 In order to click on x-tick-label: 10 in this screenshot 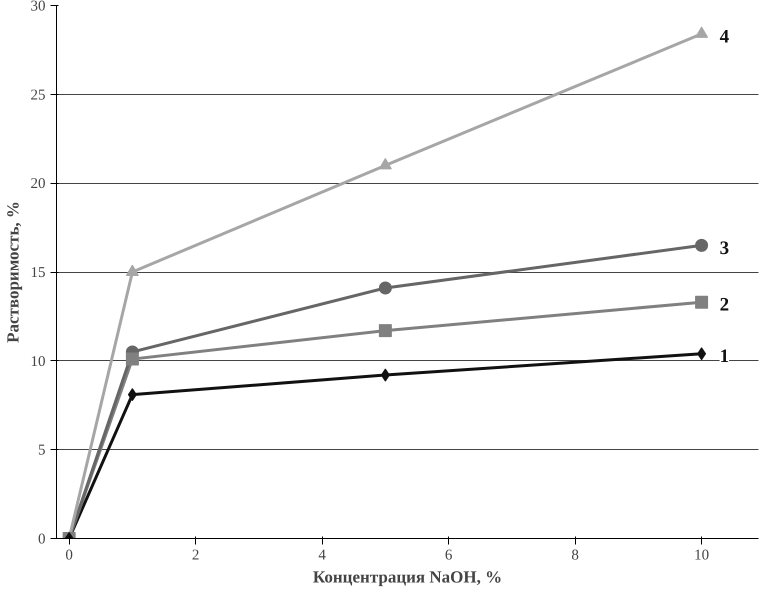, I will do `click(702, 556)`.